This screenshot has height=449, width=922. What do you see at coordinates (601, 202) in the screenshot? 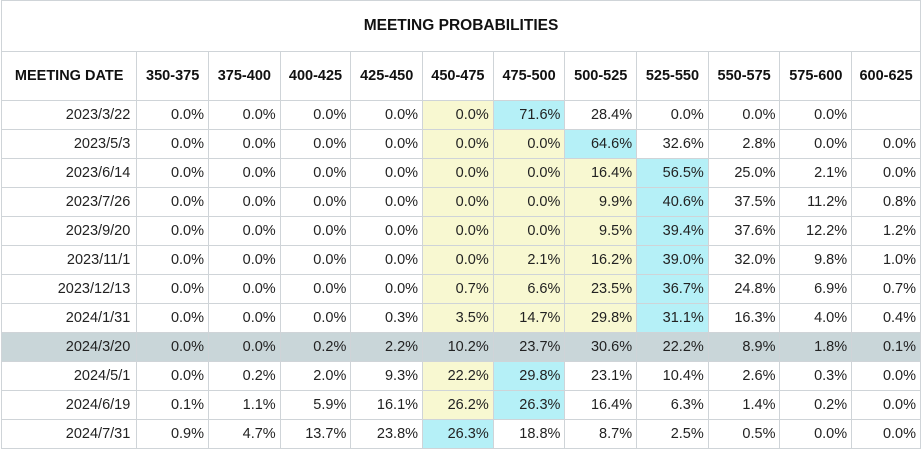
I see `probability-cell: 9.9%` at bounding box center [601, 202].